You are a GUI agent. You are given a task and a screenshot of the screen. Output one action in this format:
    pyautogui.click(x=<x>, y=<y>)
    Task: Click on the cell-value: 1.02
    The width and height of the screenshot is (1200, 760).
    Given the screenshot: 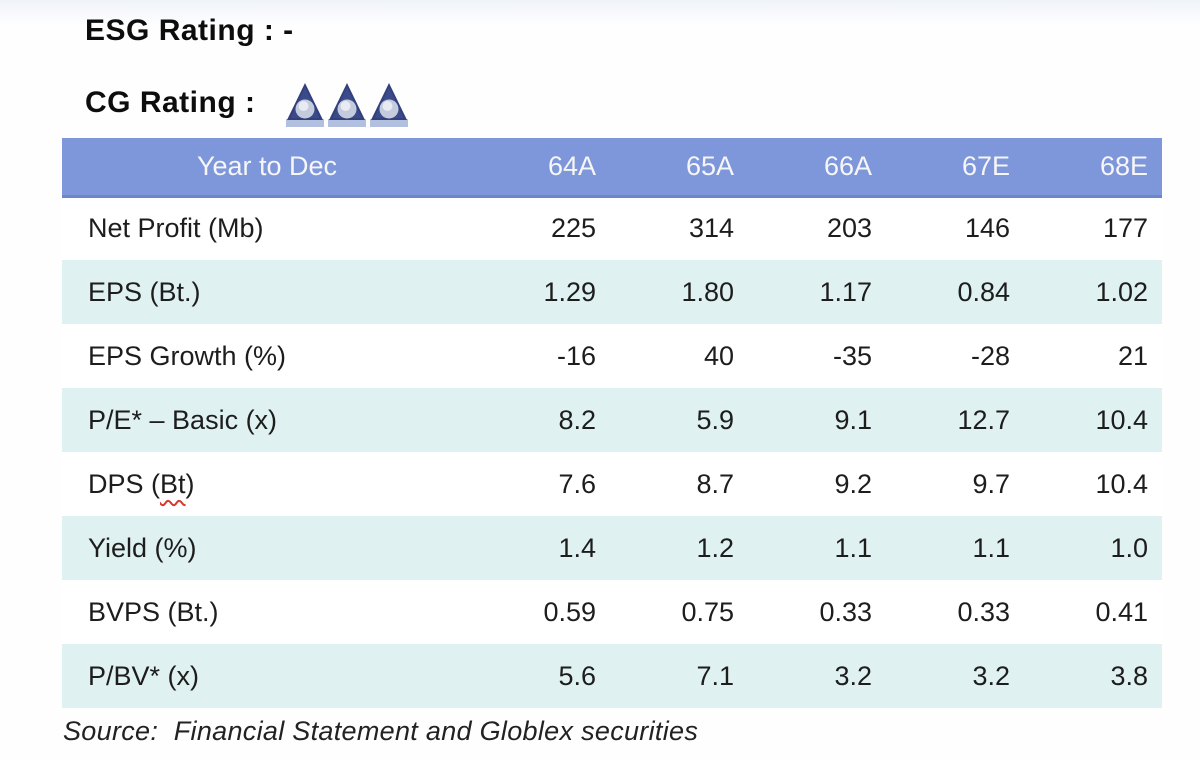 What is the action you would take?
    pyautogui.click(x=1093, y=292)
    